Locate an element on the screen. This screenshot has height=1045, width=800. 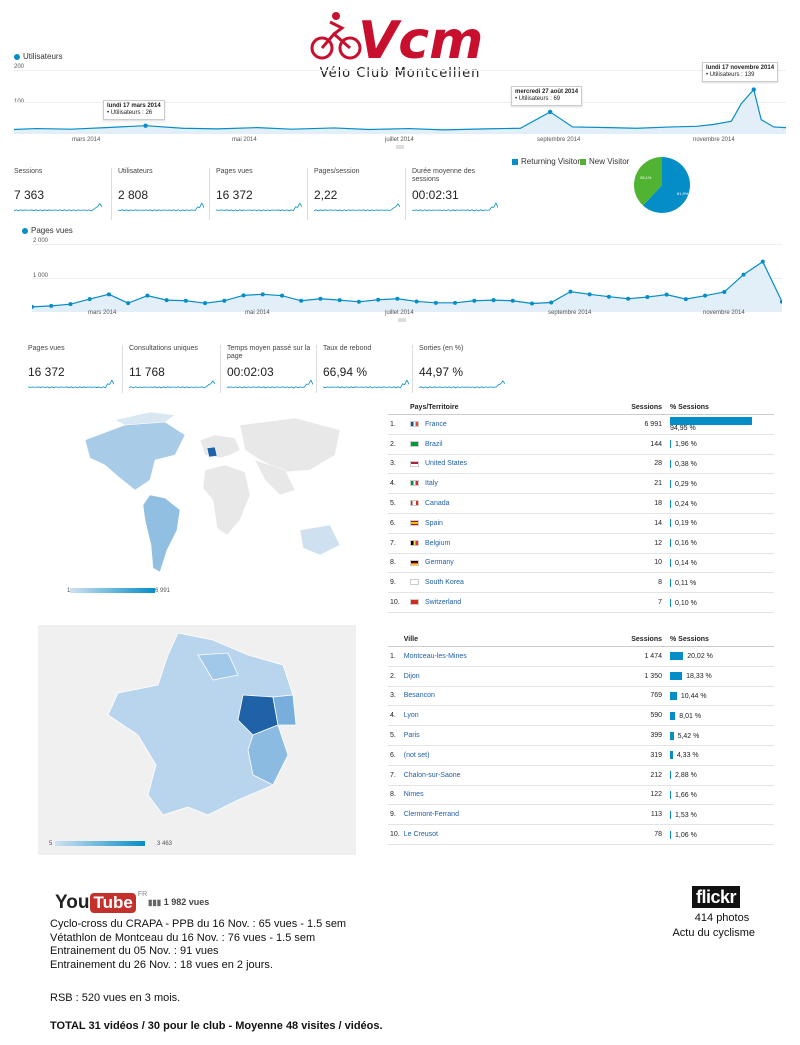
city-link: Le Creusot is located at coordinates (420, 835).